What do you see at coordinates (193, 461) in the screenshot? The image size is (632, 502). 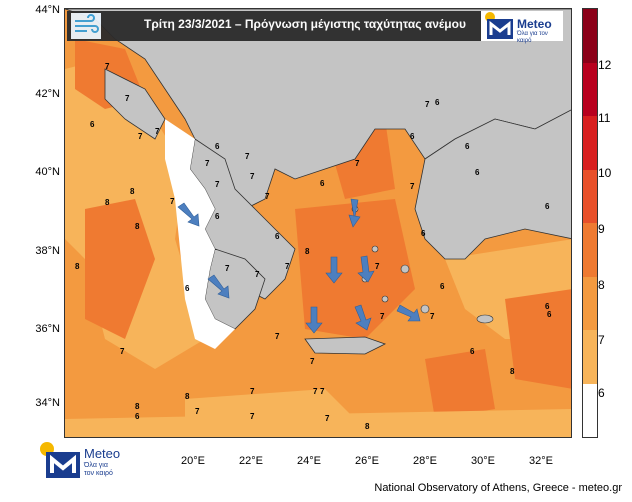 I see `lon-label: 20°E` at bounding box center [193, 461].